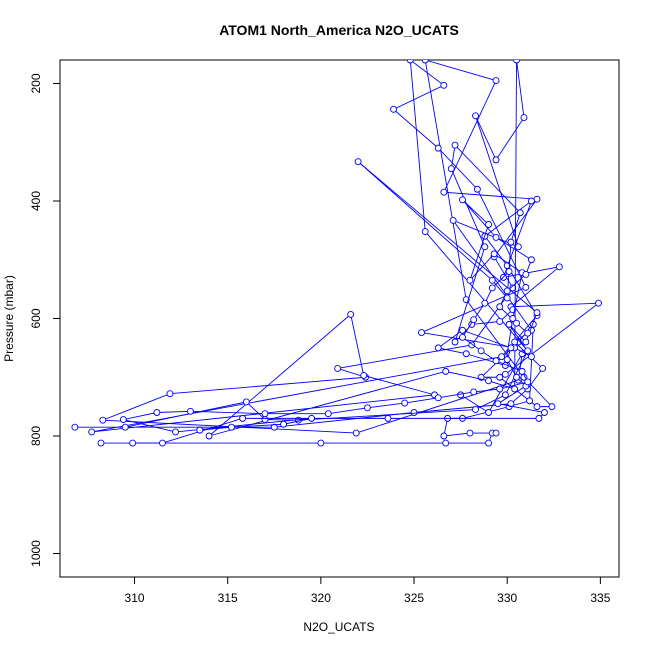 Image resolution: width=650 pixels, height=650 pixels. What do you see at coordinates (36, 318) in the screenshot?
I see `y-tick-label: 600` at bounding box center [36, 318].